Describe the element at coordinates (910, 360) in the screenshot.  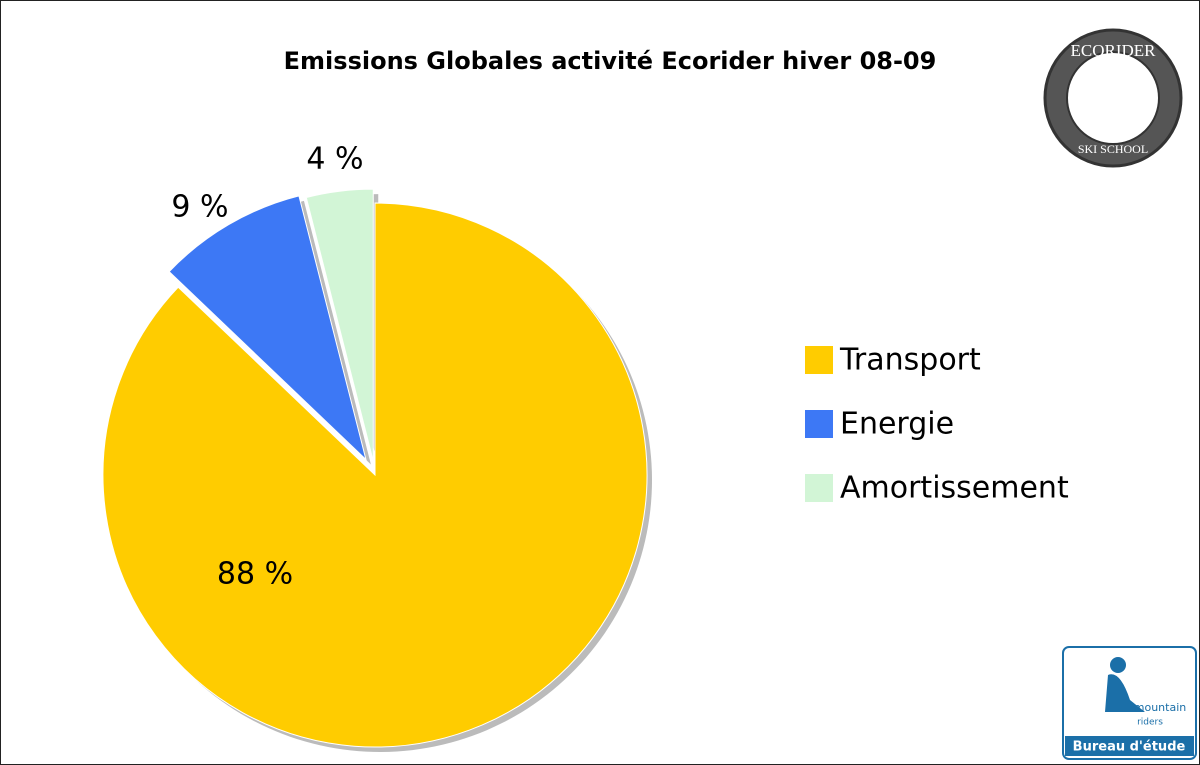
I see `legend-label: Transport` at that location.